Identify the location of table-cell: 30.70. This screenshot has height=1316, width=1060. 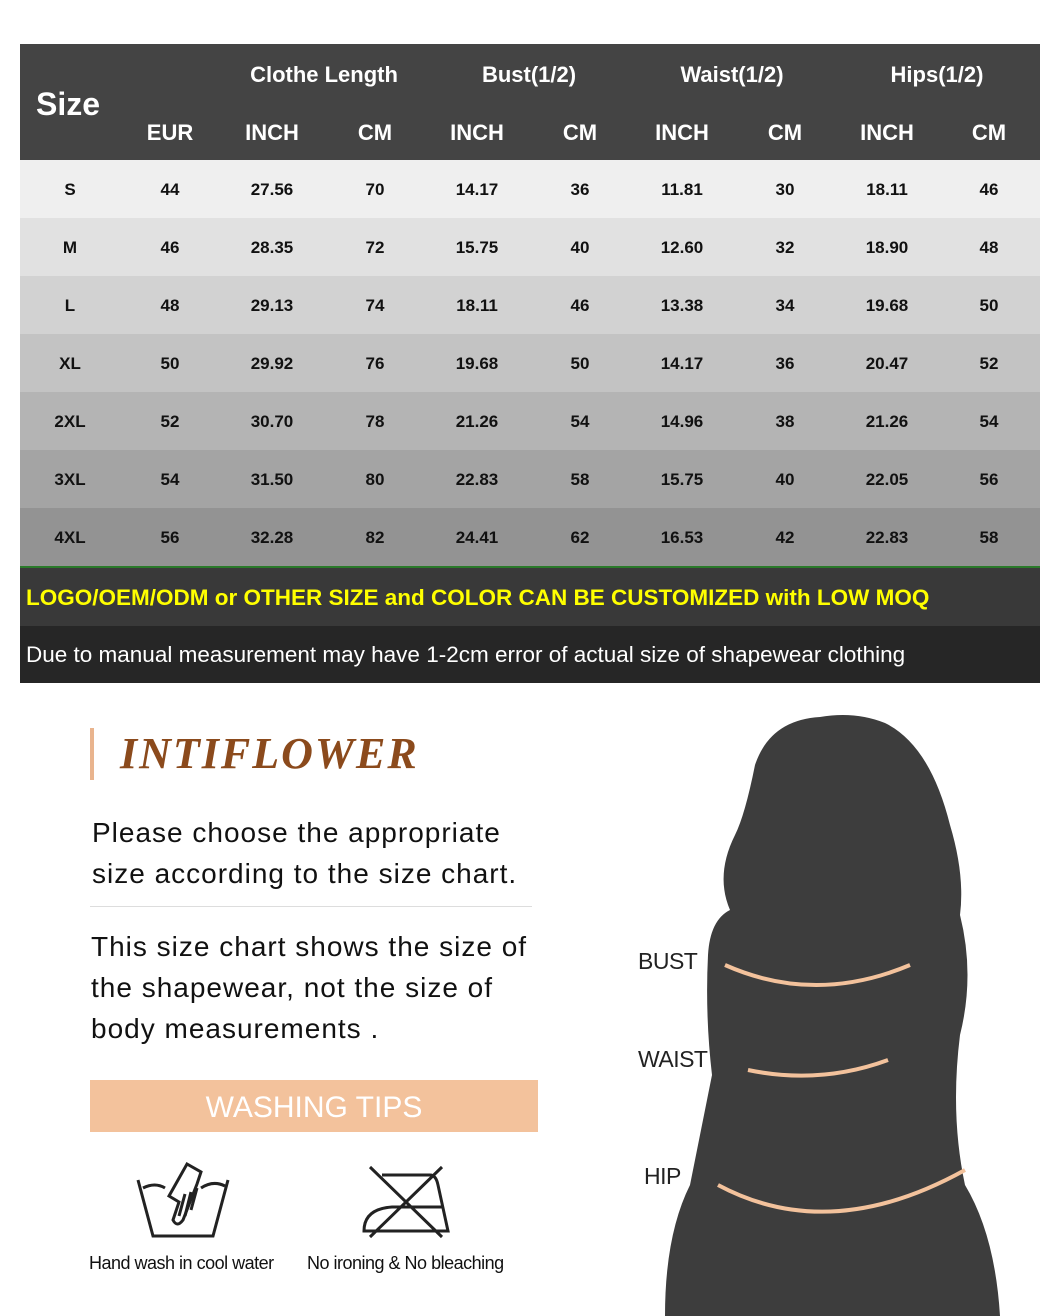
(272, 421).